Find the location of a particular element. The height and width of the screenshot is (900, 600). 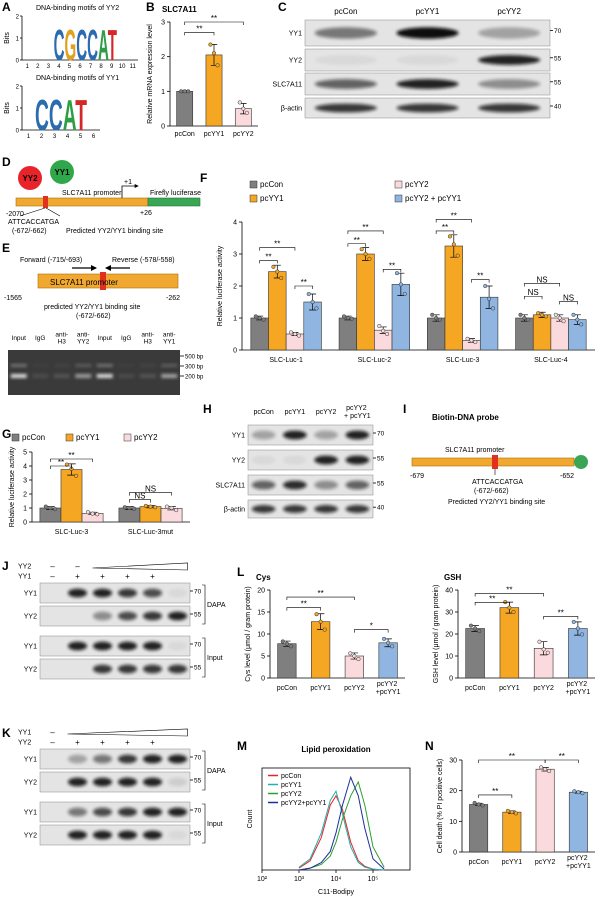

marker-label: 500 bp is located at coordinates (194, 358).